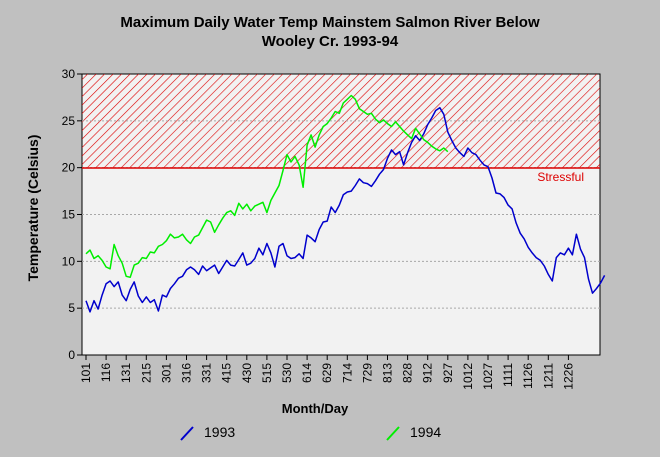 The image size is (660, 457). Describe the element at coordinates (267, 373) in the screenshot. I see `x-tick-label: 515` at that location.